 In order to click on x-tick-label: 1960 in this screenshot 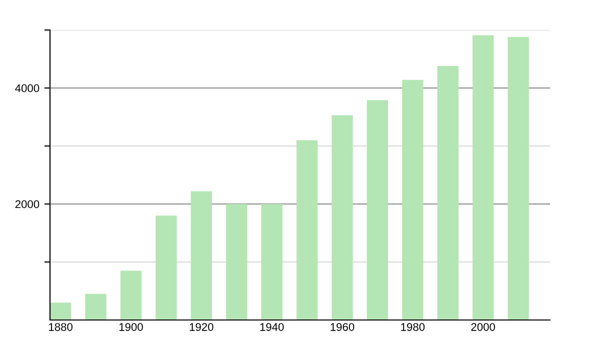, I will do `click(342, 327)`.